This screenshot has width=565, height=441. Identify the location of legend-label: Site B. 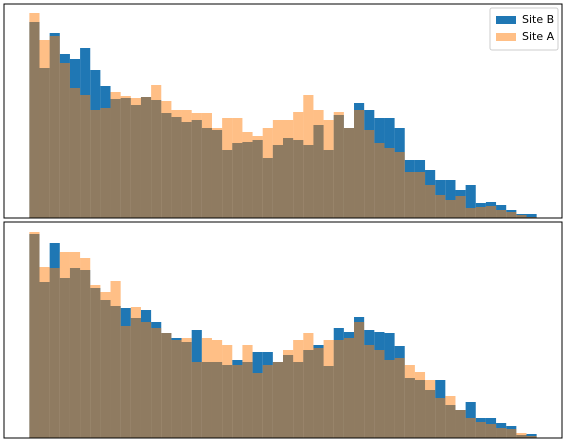
(538, 19).